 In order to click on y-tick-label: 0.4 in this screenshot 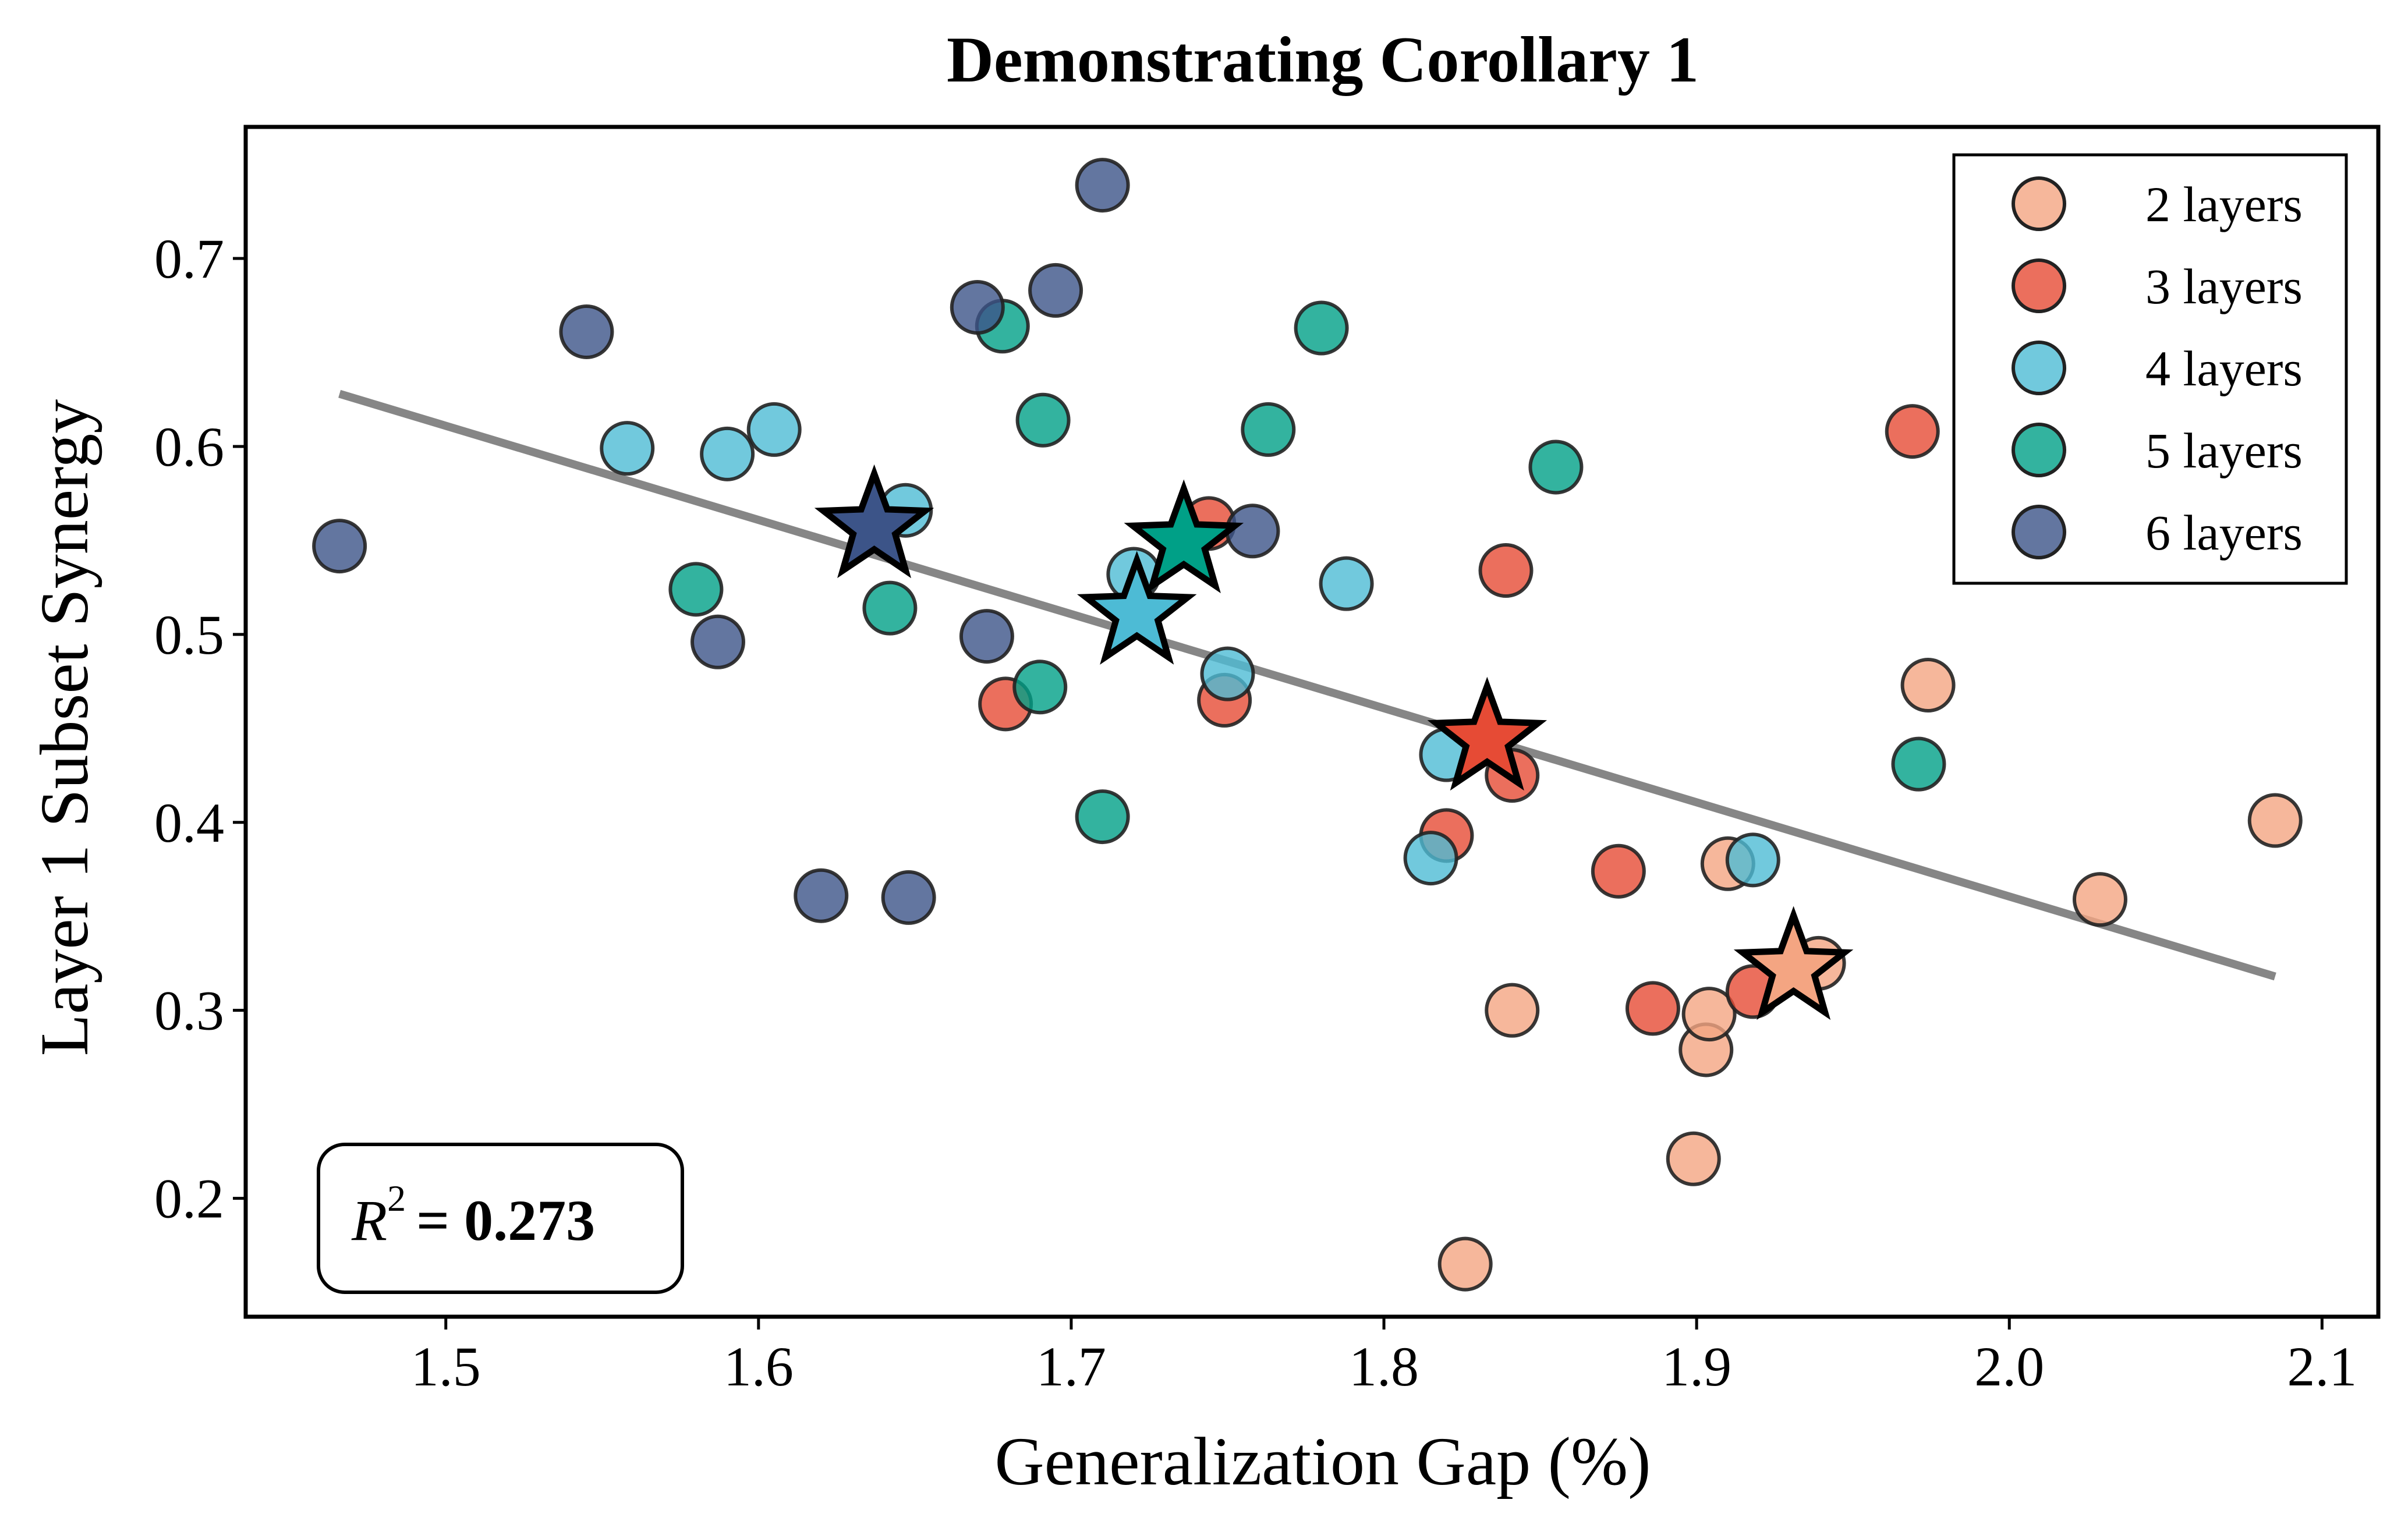, I will do `click(189, 823)`.